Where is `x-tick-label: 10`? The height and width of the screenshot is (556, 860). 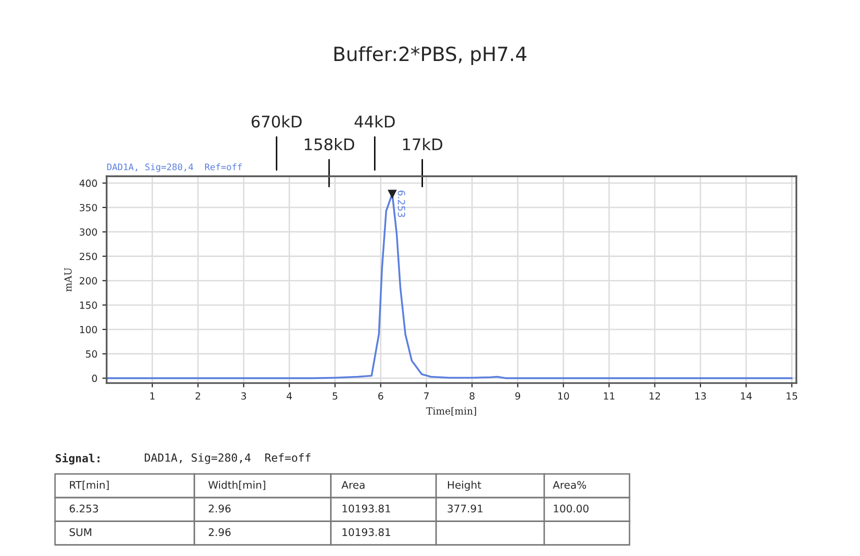 x-tick-label: 10 is located at coordinates (563, 396).